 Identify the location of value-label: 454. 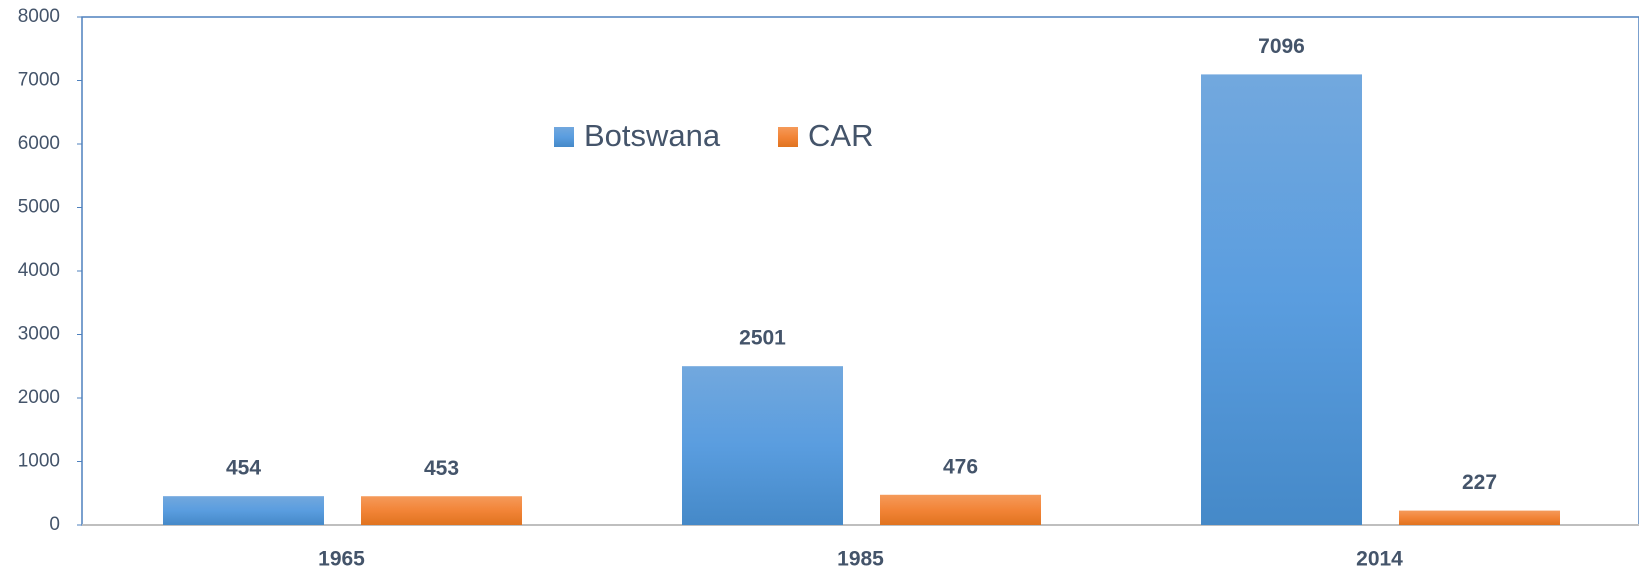
(243, 468).